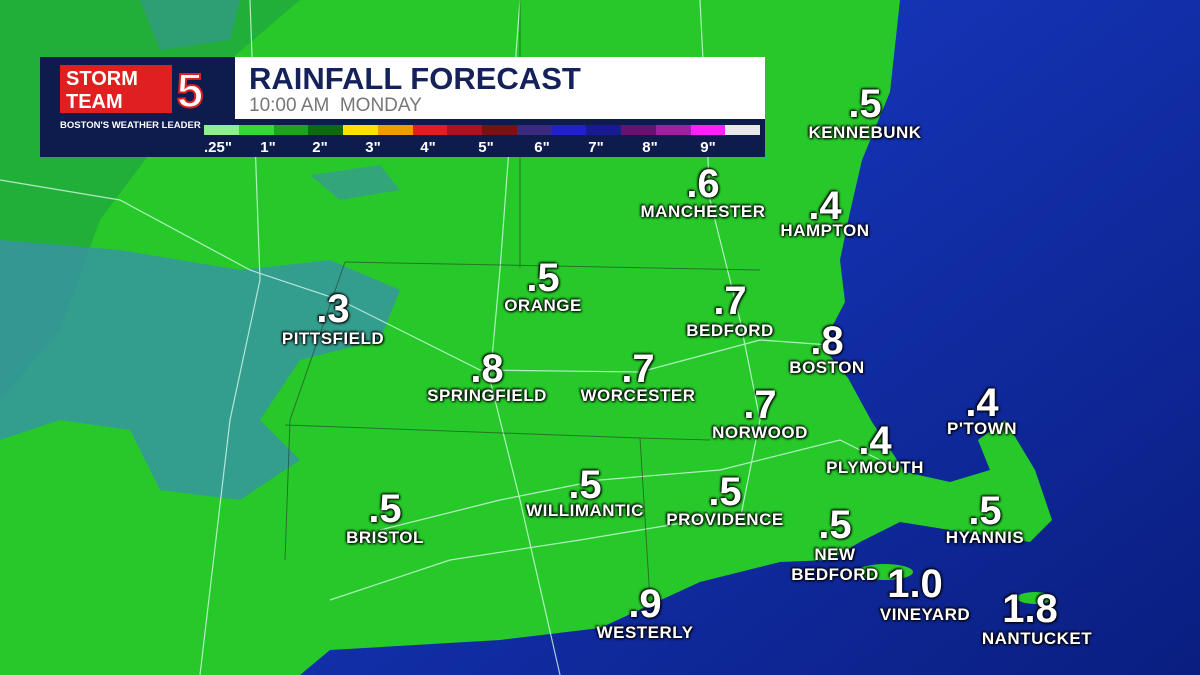  I want to click on legend-label: 6", so click(542, 147).